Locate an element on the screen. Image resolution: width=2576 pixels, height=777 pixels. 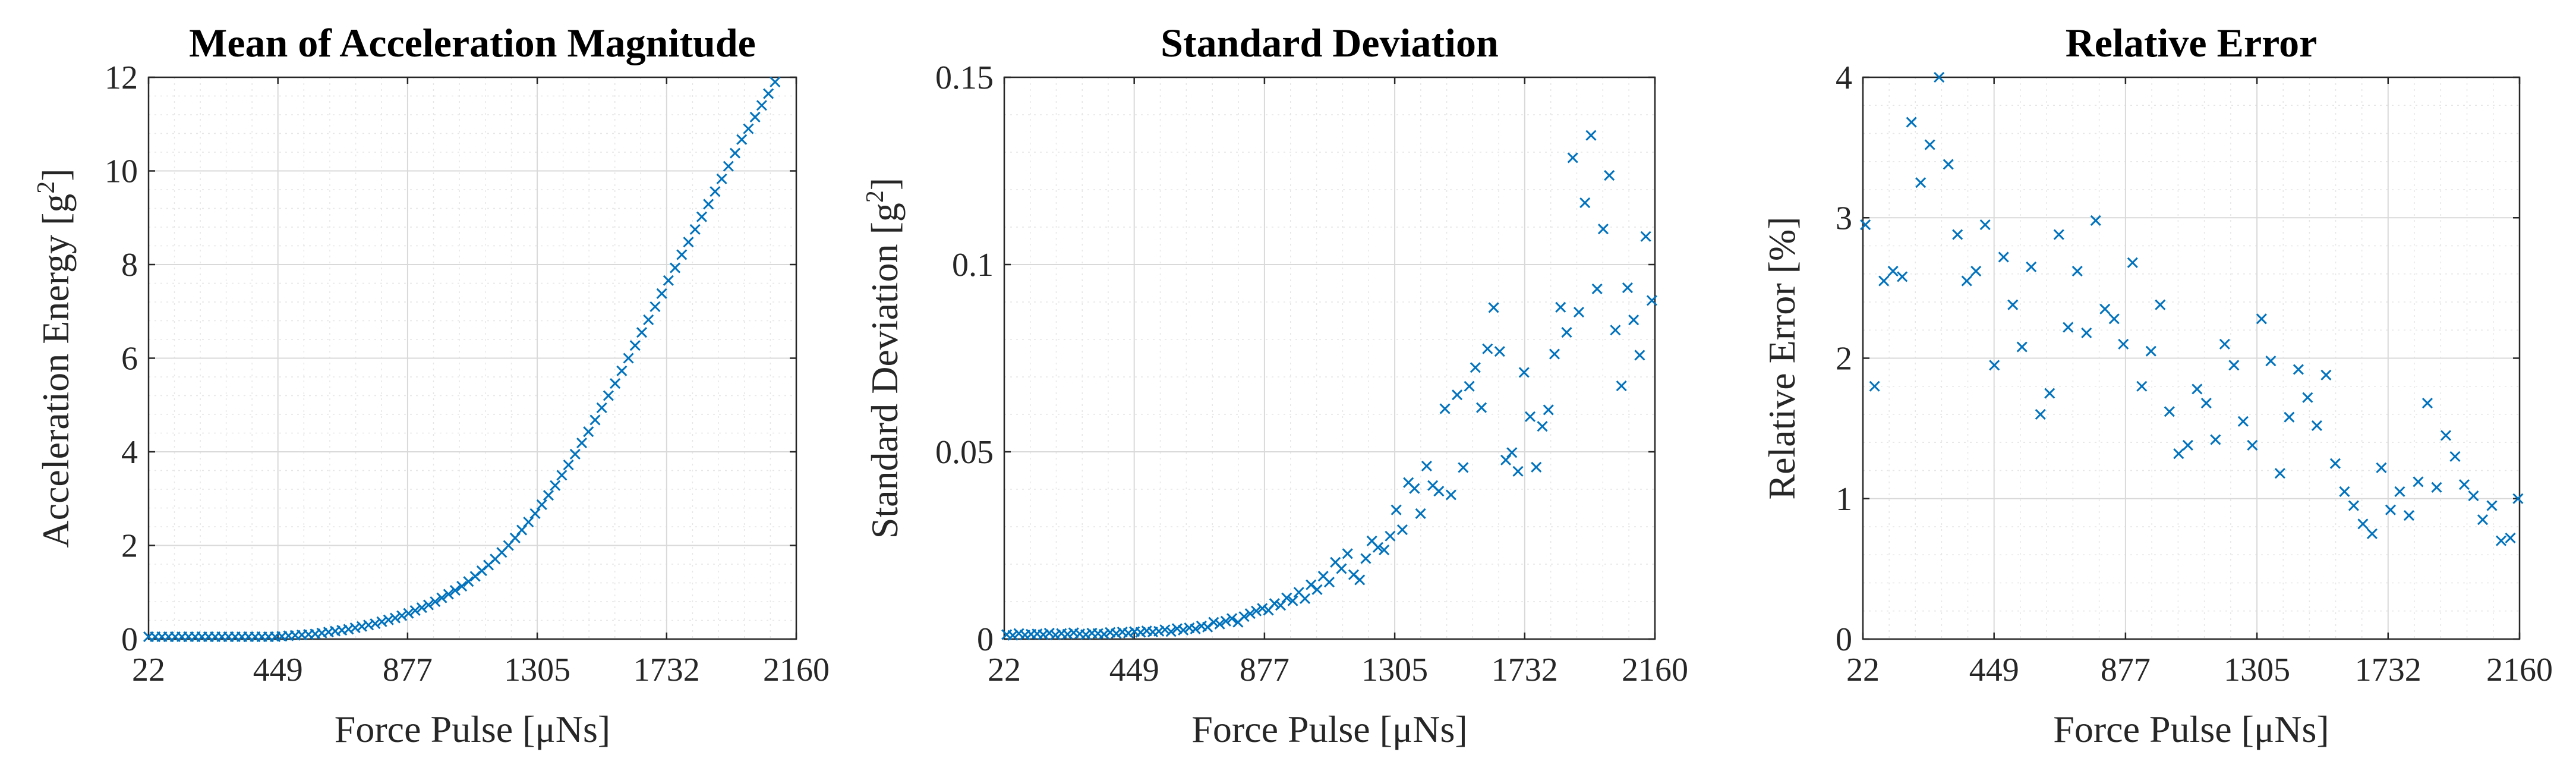
y-axis-label: Standard Deviation [g2] is located at coordinates (884, 359).